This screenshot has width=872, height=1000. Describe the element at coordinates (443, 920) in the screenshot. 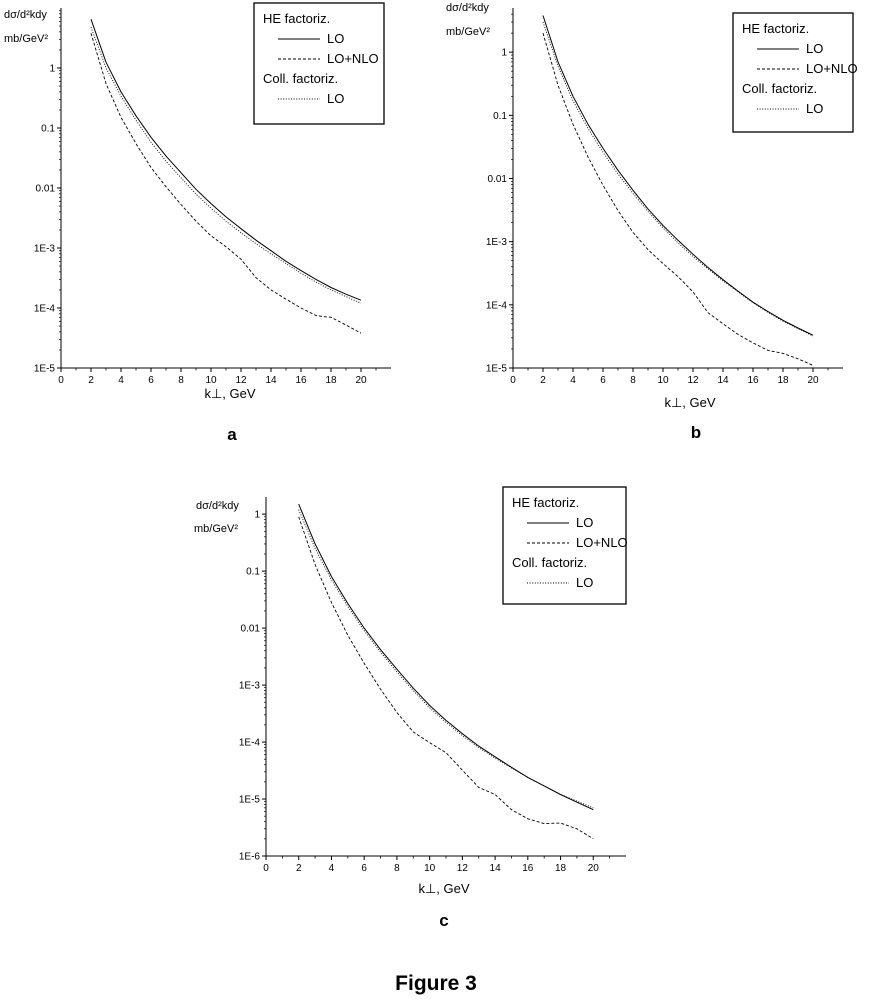

I see `panel-label: c` at that location.